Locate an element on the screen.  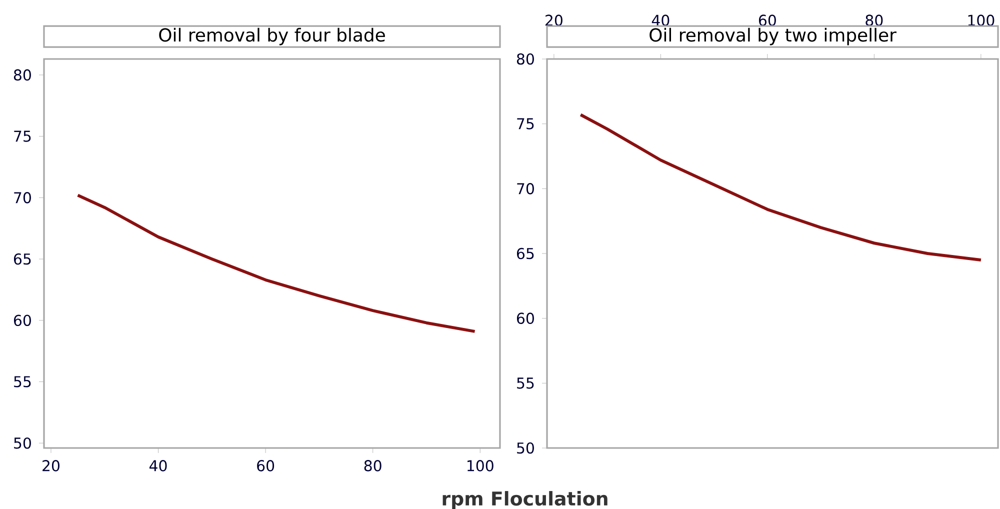
chart-title: Oil removal by four blade is located at coordinates (272, 37).